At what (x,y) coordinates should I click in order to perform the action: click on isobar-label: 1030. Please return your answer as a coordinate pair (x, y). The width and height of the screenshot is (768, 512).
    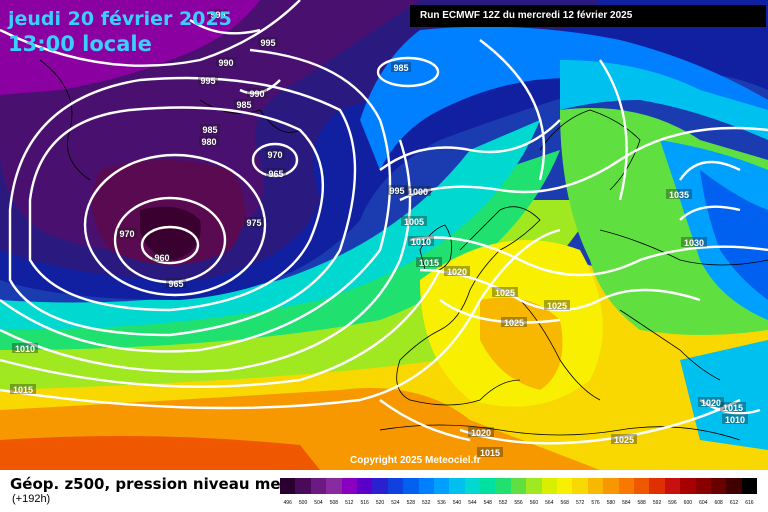
    Looking at the image, I should click on (694, 243).